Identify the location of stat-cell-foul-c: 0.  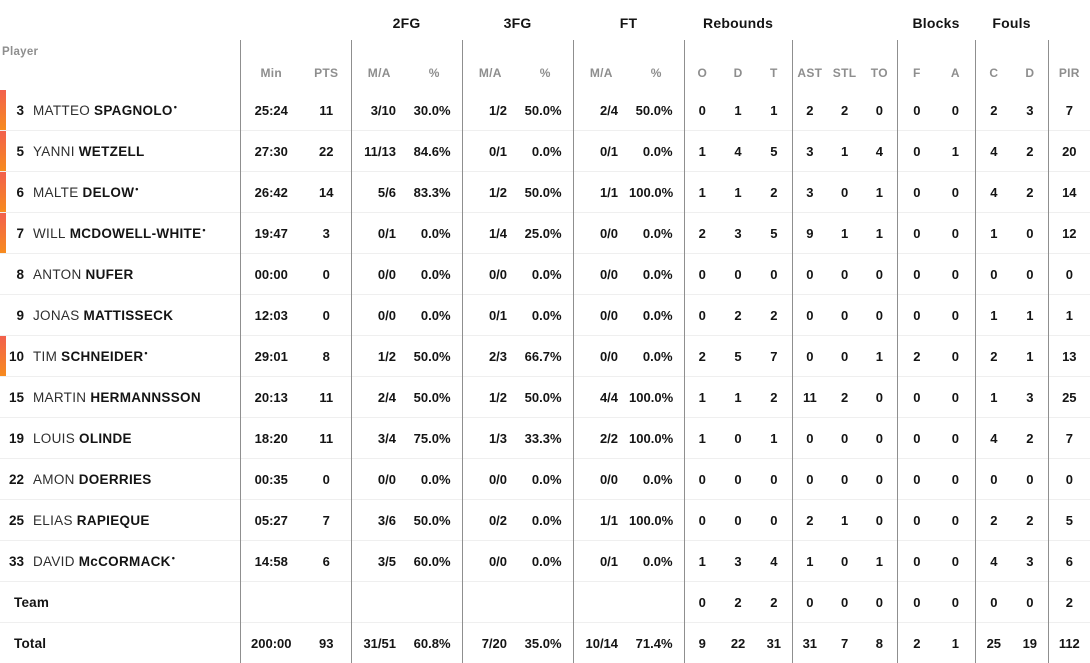
(993, 274).